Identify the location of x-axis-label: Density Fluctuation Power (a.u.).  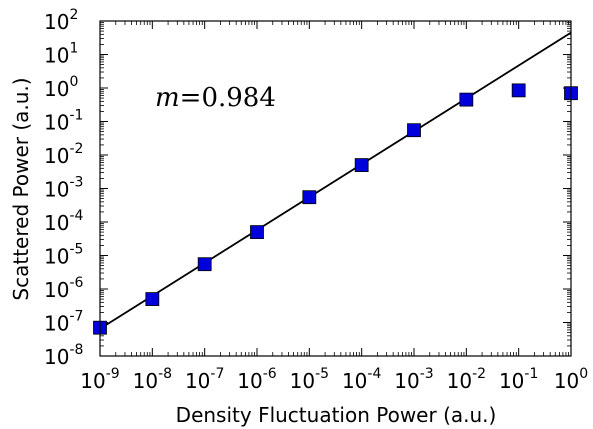
(336, 415).